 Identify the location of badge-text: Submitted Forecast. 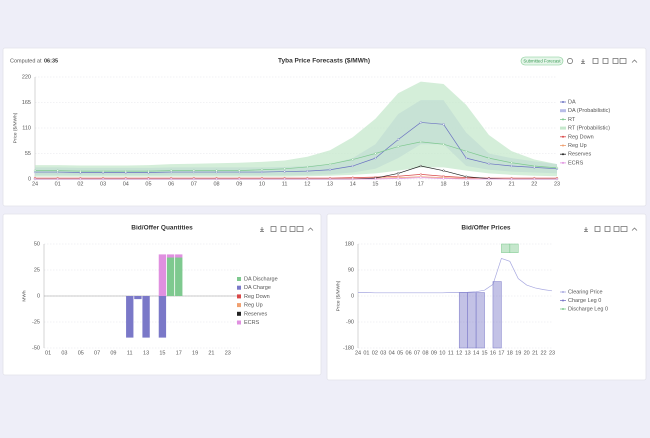
(542, 60).